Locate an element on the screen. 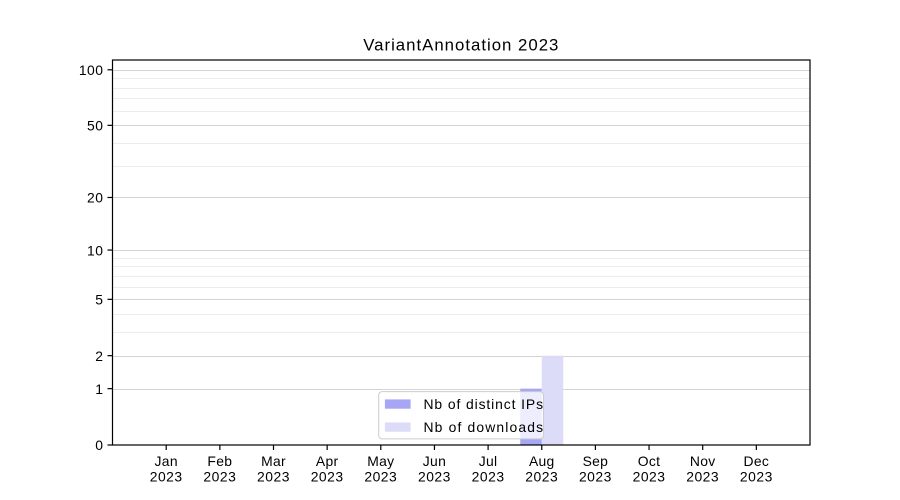  svg-text: Nov is located at coordinates (703, 461).